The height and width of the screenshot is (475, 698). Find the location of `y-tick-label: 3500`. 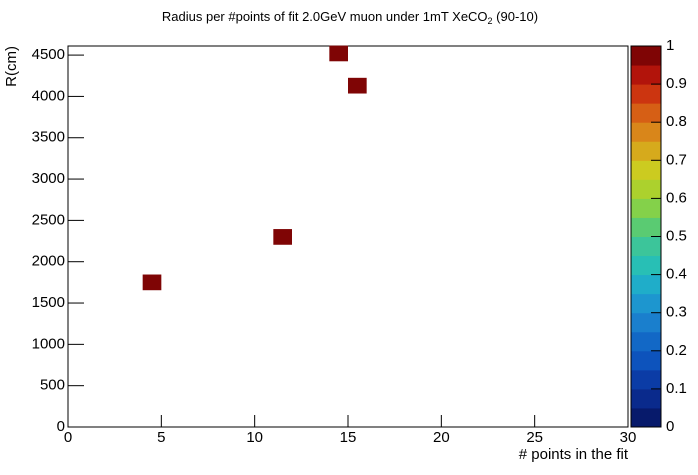

y-tick-label: 3500 is located at coordinates (48, 137).